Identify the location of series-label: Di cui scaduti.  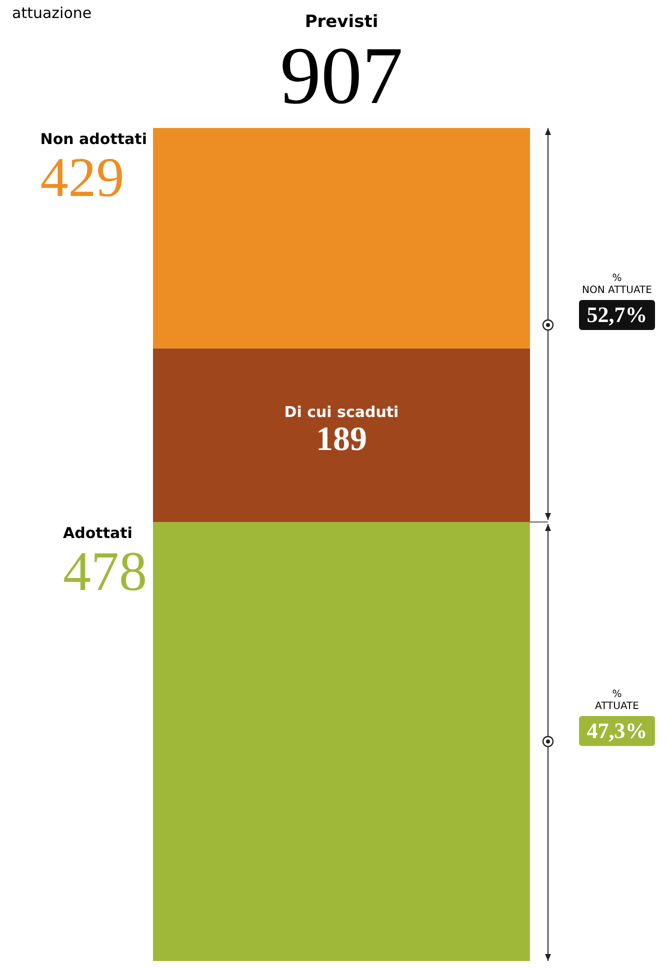
(341, 412).